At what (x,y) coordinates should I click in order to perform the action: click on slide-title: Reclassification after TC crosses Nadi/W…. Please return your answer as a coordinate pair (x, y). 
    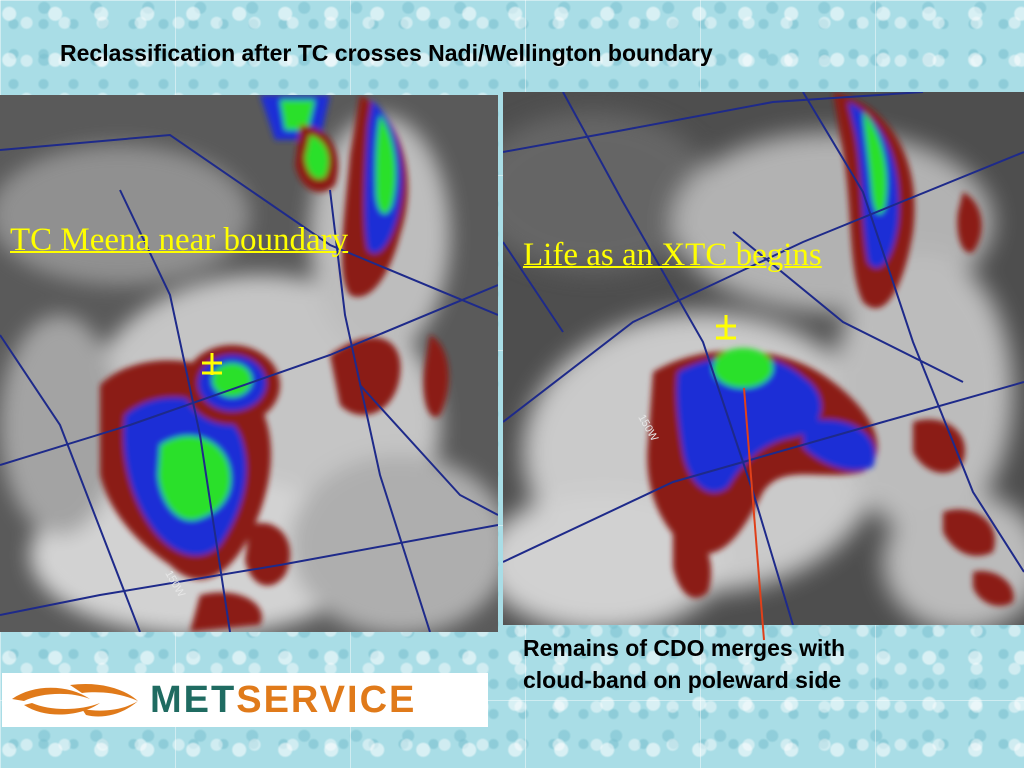
    Looking at the image, I should click on (386, 53).